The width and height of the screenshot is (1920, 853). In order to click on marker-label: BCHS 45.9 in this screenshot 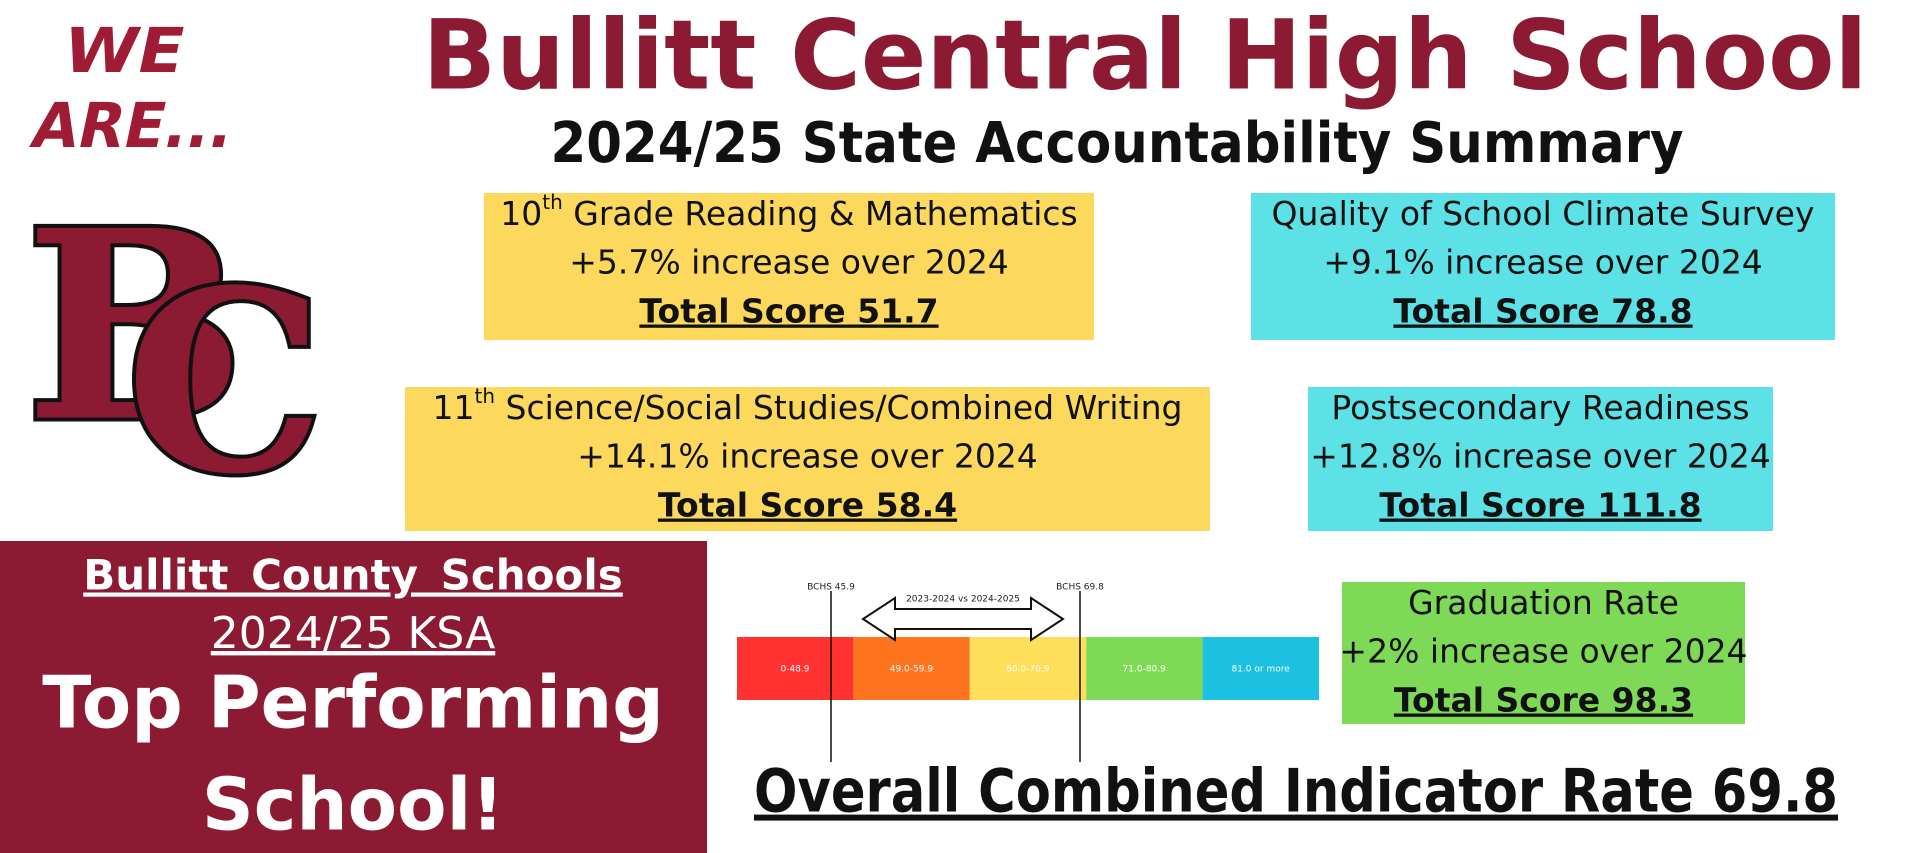, I will do `click(831, 588)`.